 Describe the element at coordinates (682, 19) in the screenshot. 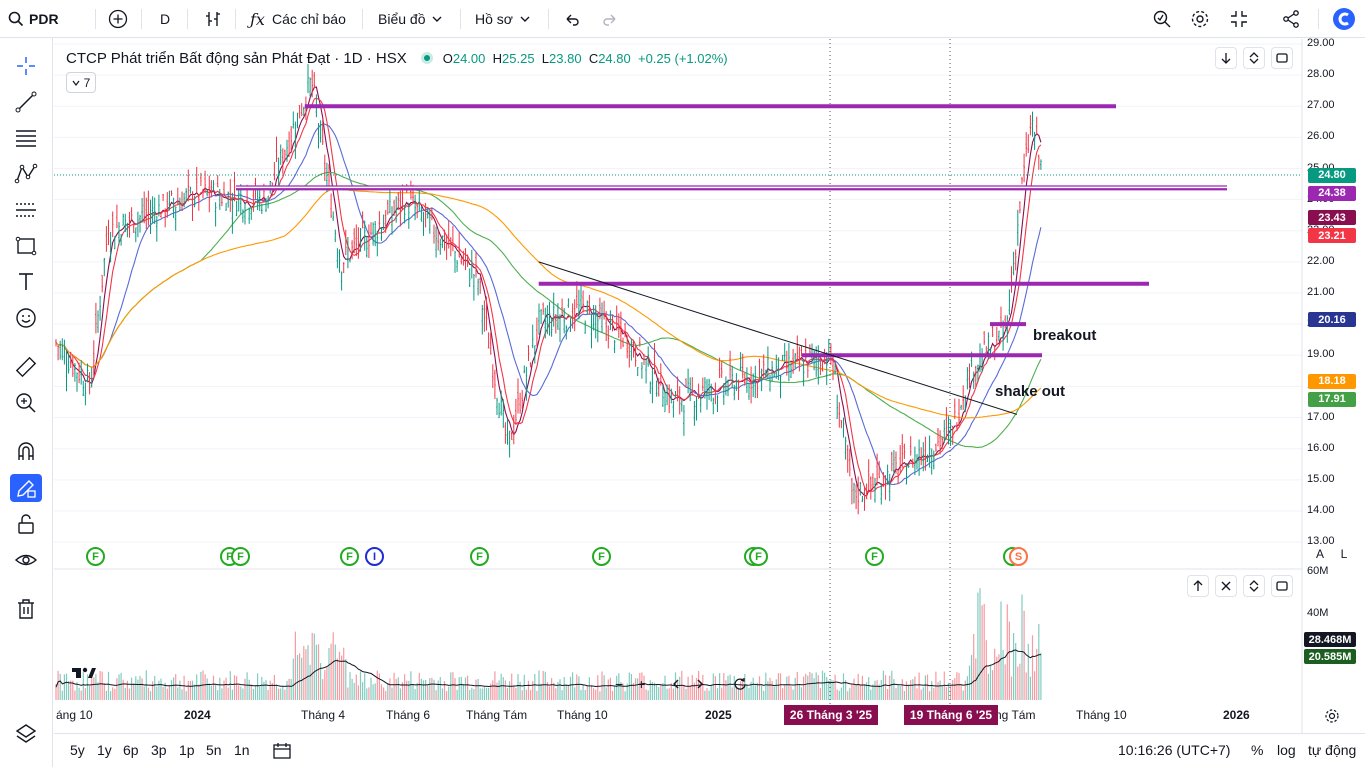

I see `top-toolbar: PDR D ƒx Các chỉ báo Biểu đồ Hồ sơ` at that location.